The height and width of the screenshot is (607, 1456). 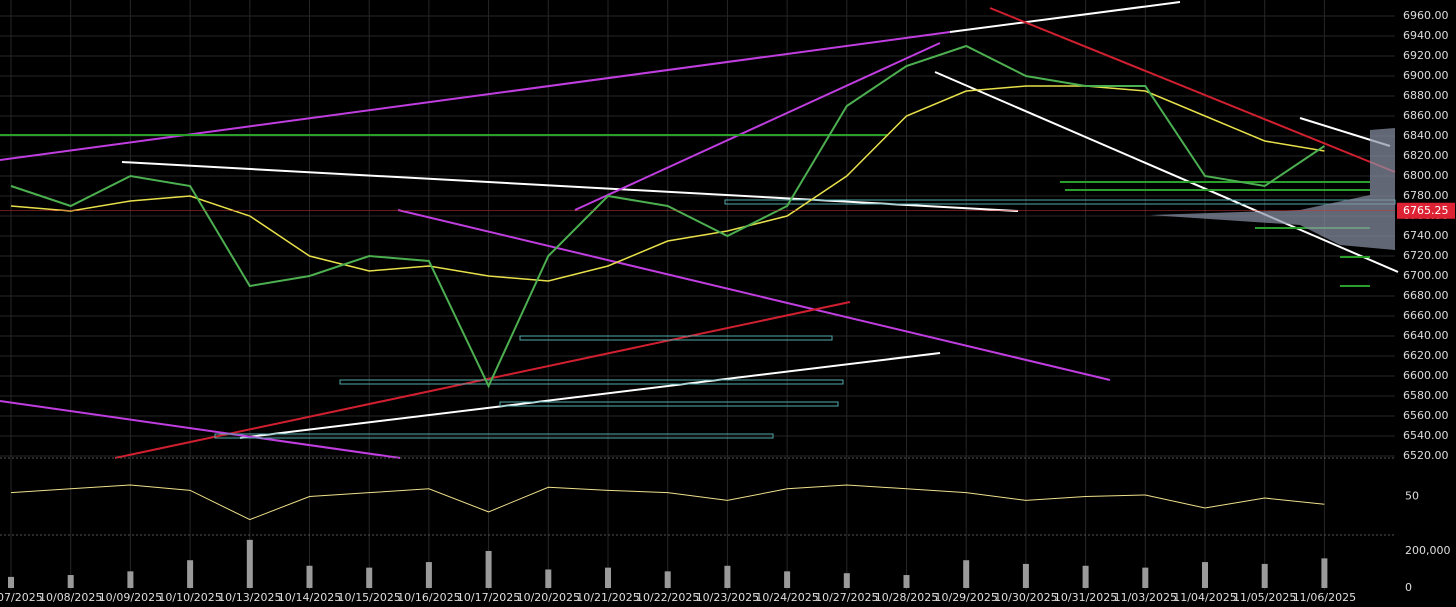 I want to click on osc-tick-label: 50, so click(x=1412, y=496).